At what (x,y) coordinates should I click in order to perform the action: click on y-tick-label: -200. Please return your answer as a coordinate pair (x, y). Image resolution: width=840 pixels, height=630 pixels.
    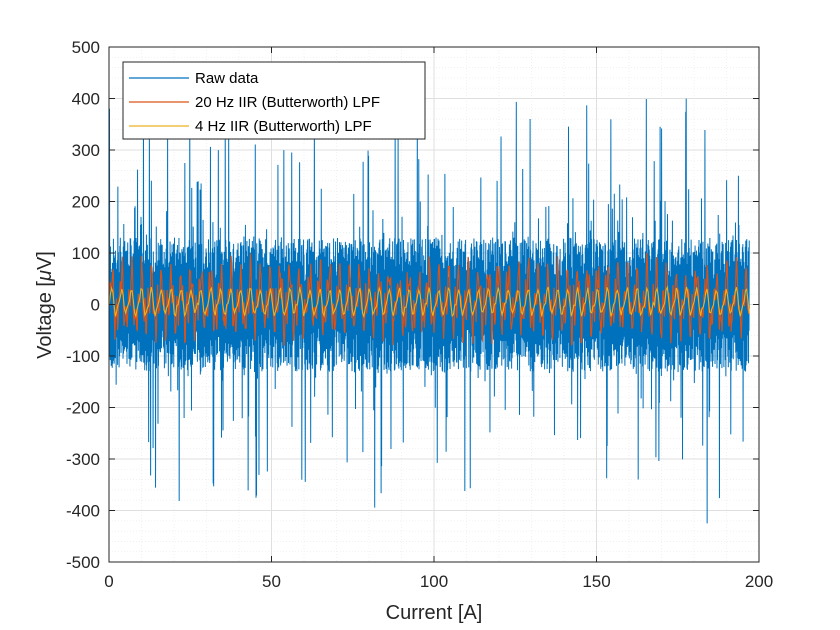
    Looking at the image, I should click on (83, 408).